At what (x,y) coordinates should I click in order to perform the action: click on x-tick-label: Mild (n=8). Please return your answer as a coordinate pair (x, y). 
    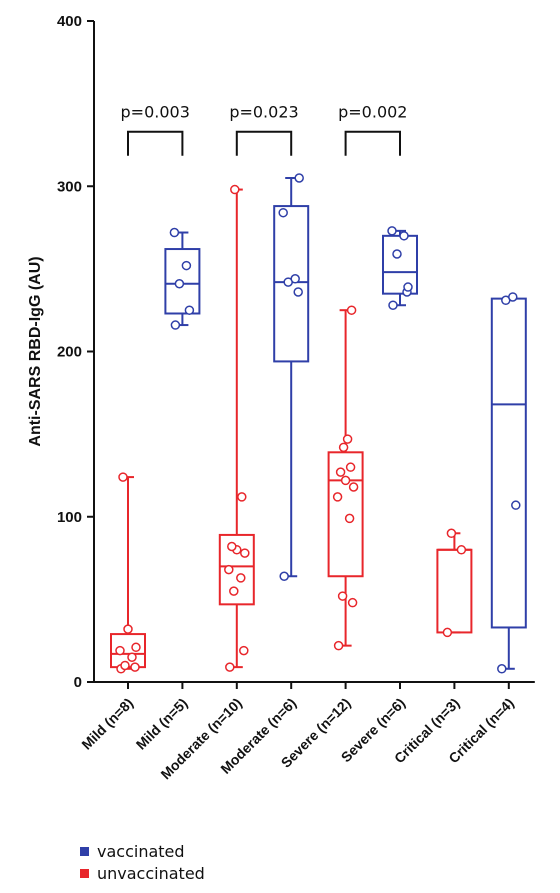
    Looking at the image, I should click on (107, 724).